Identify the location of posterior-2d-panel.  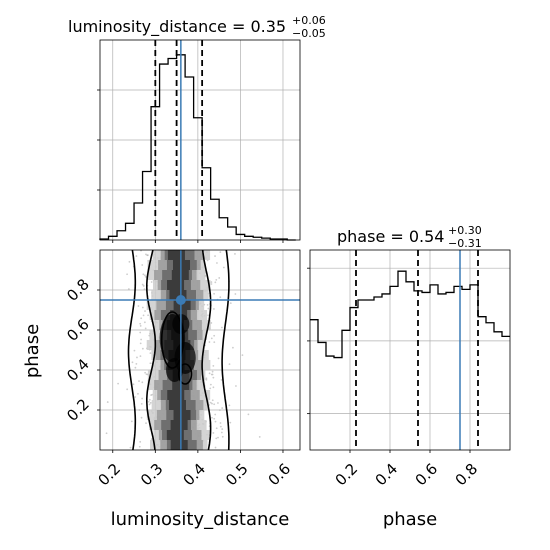
(199, 351).